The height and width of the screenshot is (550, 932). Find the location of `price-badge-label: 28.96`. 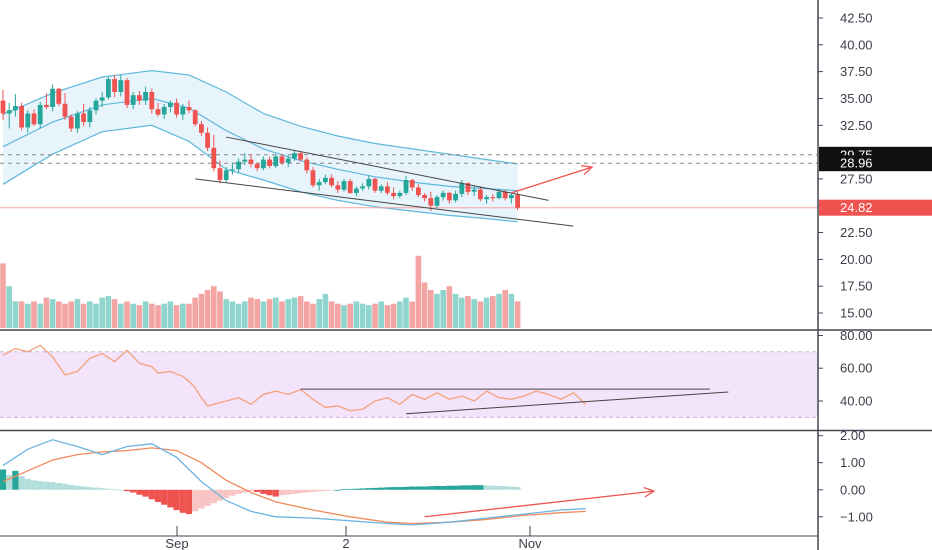

price-badge-label: 28.96 is located at coordinates (856, 163).